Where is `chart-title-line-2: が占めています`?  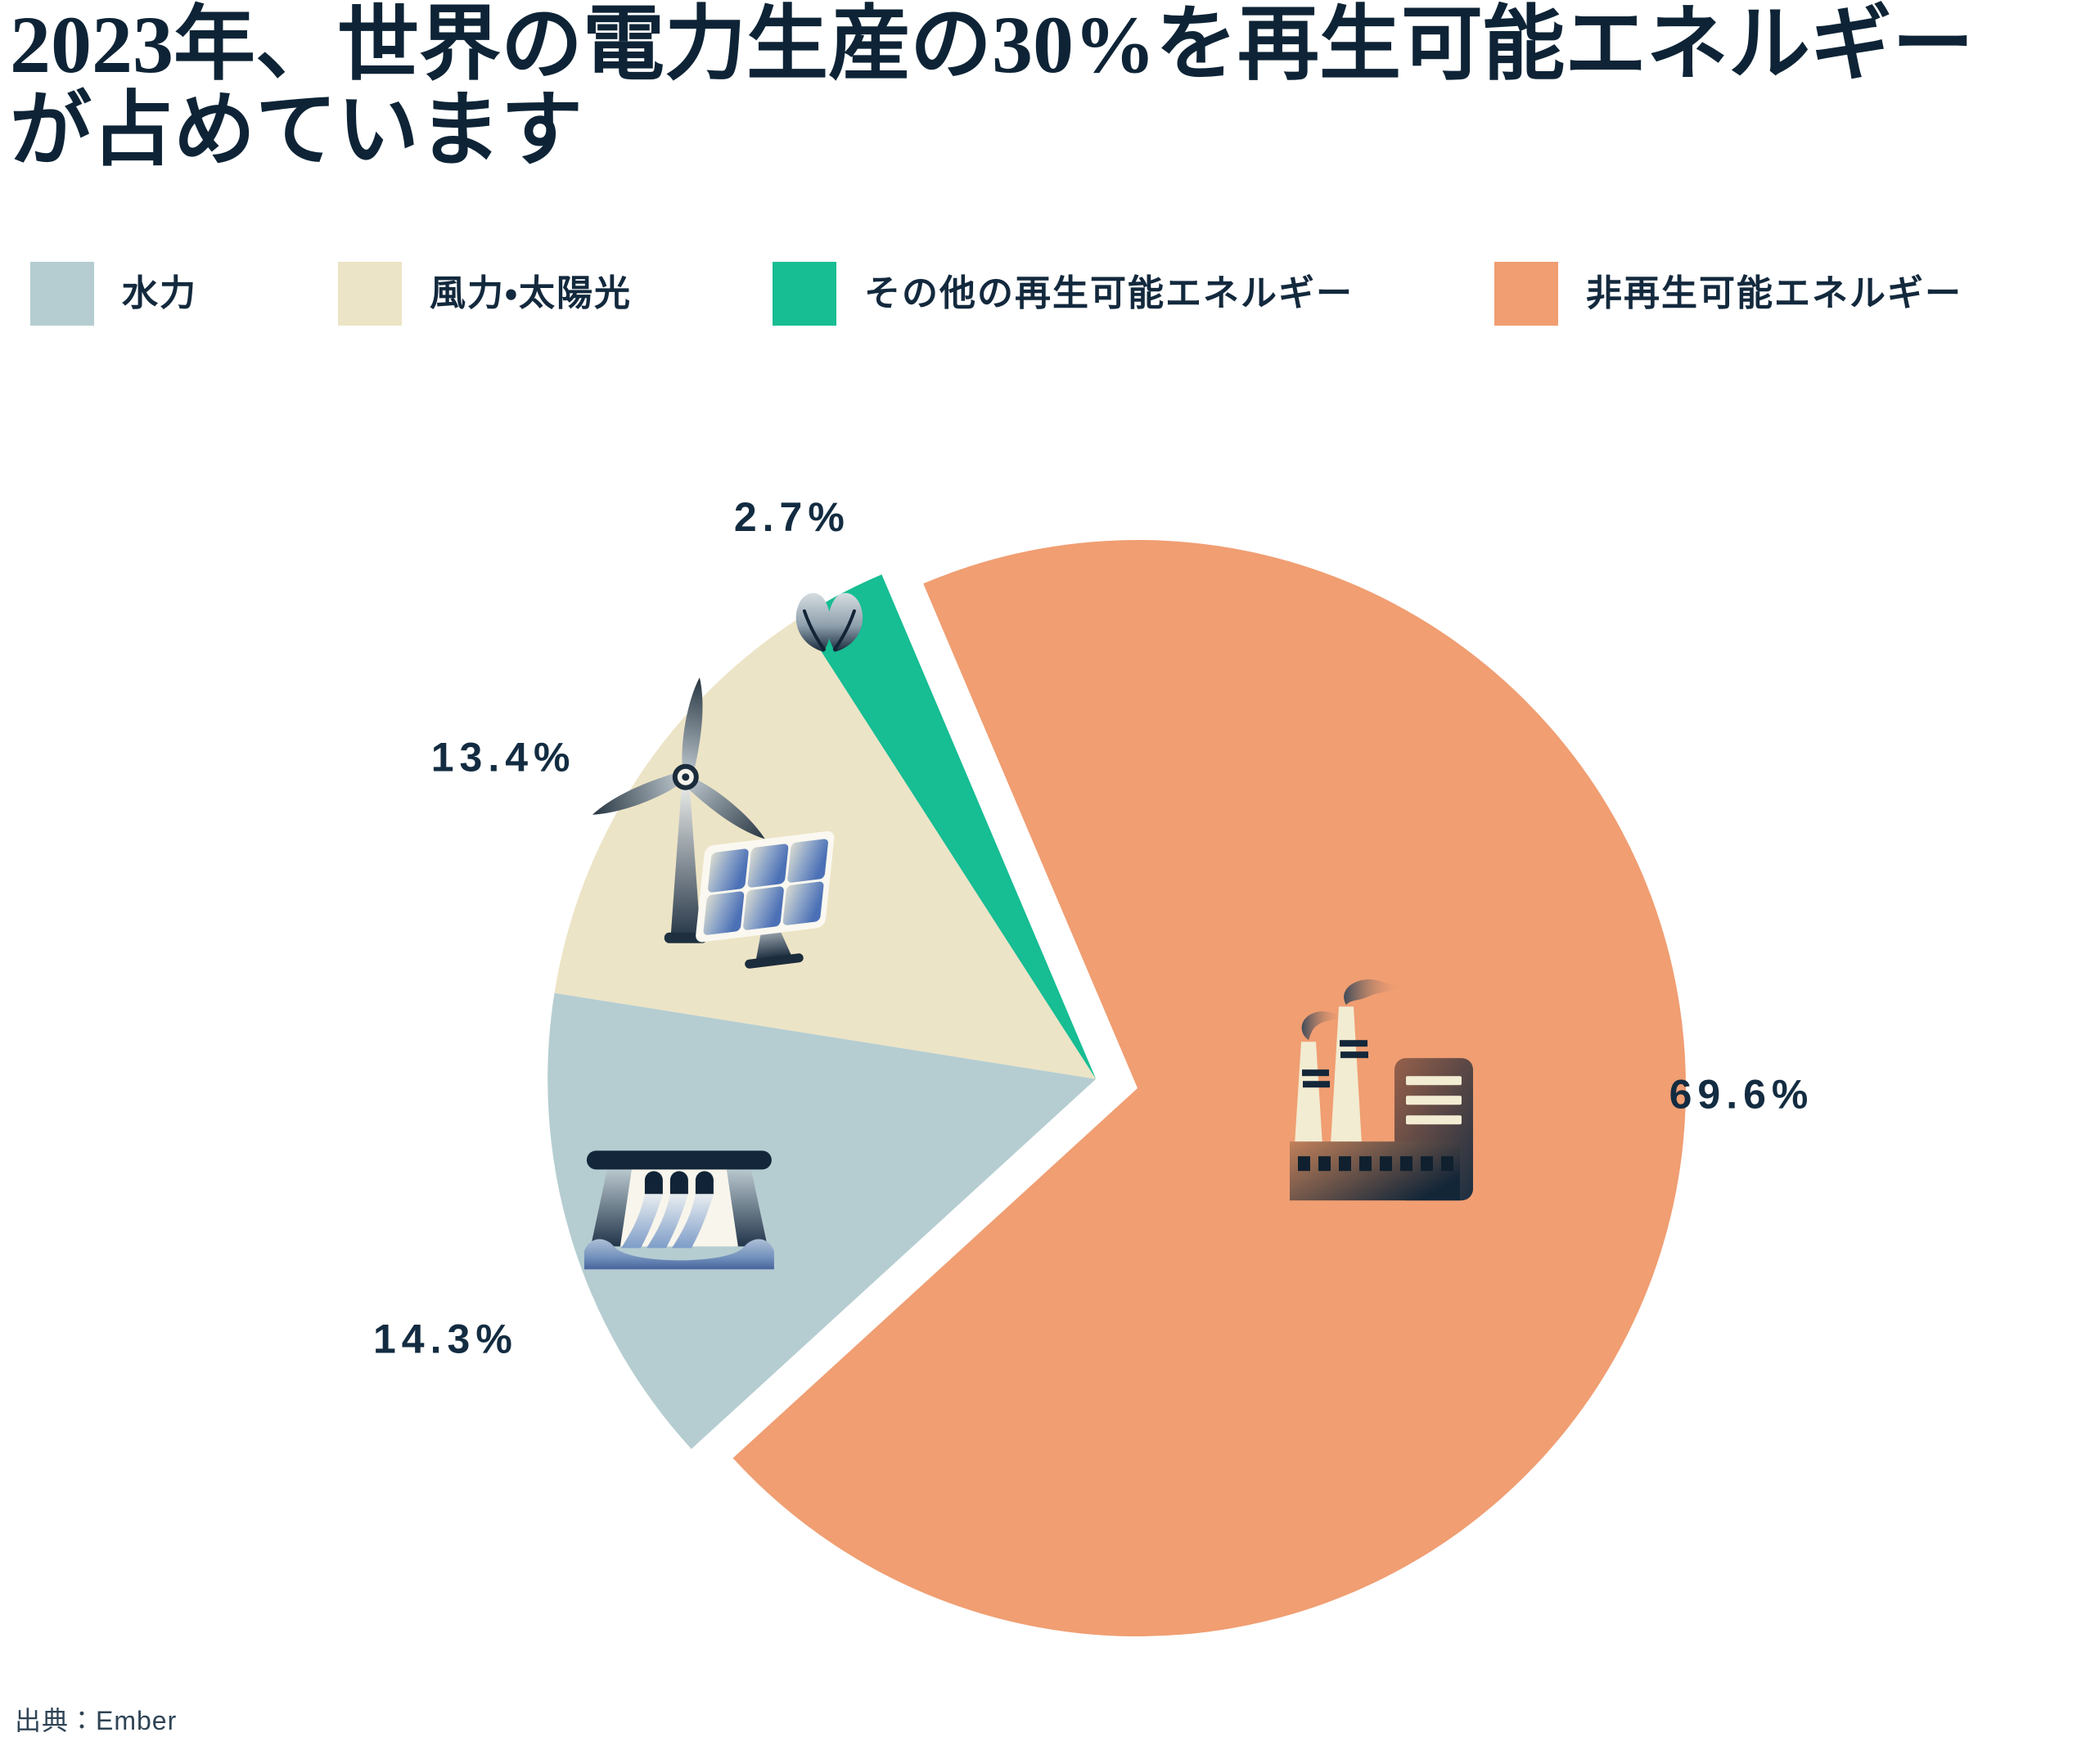 chart-title-line-2: が占めています is located at coordinates (296, 130).